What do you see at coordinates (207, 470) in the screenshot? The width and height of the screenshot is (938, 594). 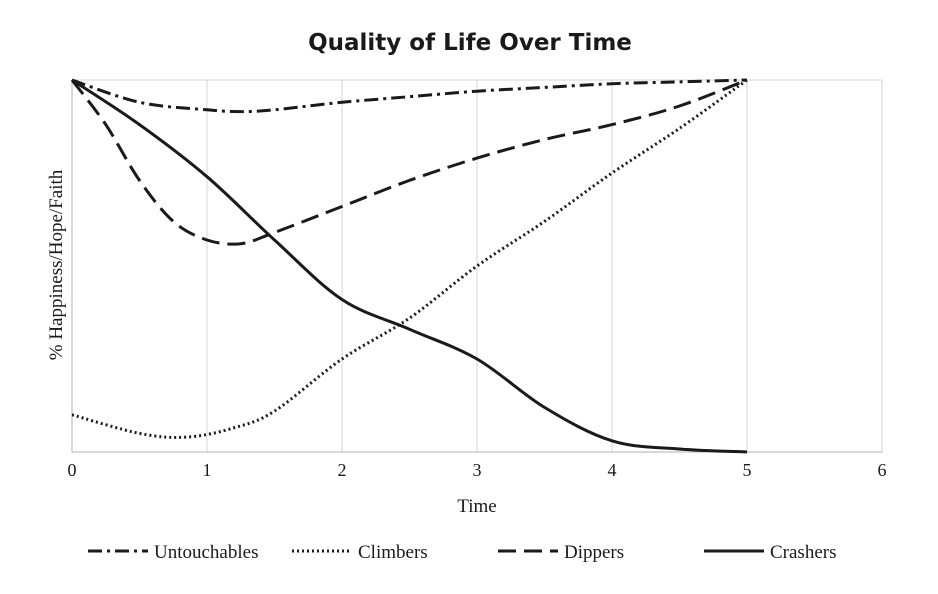 I see `x-tick-label-1: 1` at bounding box center [207, 470].